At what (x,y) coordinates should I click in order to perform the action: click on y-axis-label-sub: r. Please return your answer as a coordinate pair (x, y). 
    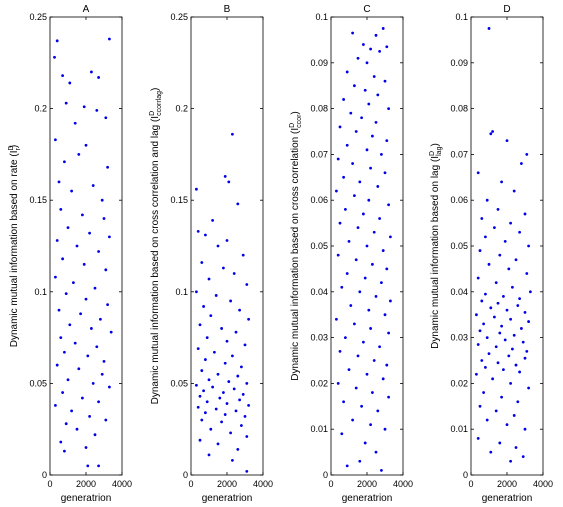
    Looking at the image, I should click on (18, 148).